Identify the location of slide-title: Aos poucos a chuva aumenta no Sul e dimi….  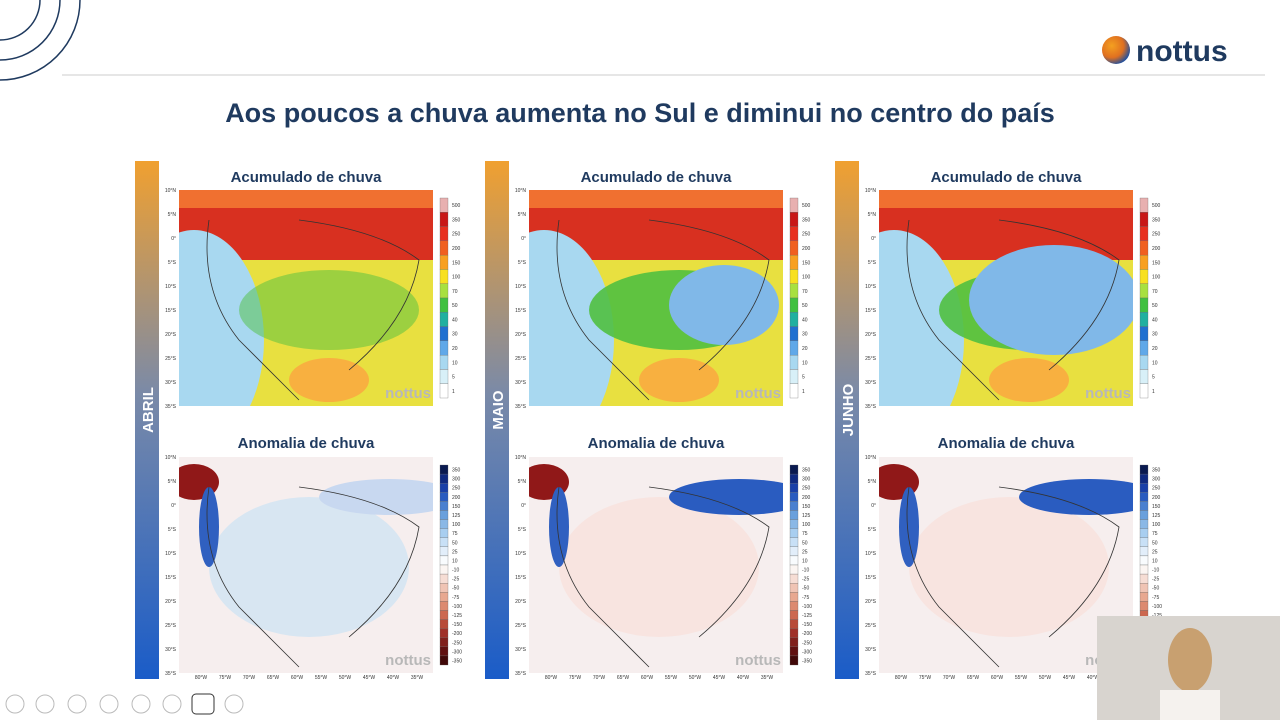
(640, 113).